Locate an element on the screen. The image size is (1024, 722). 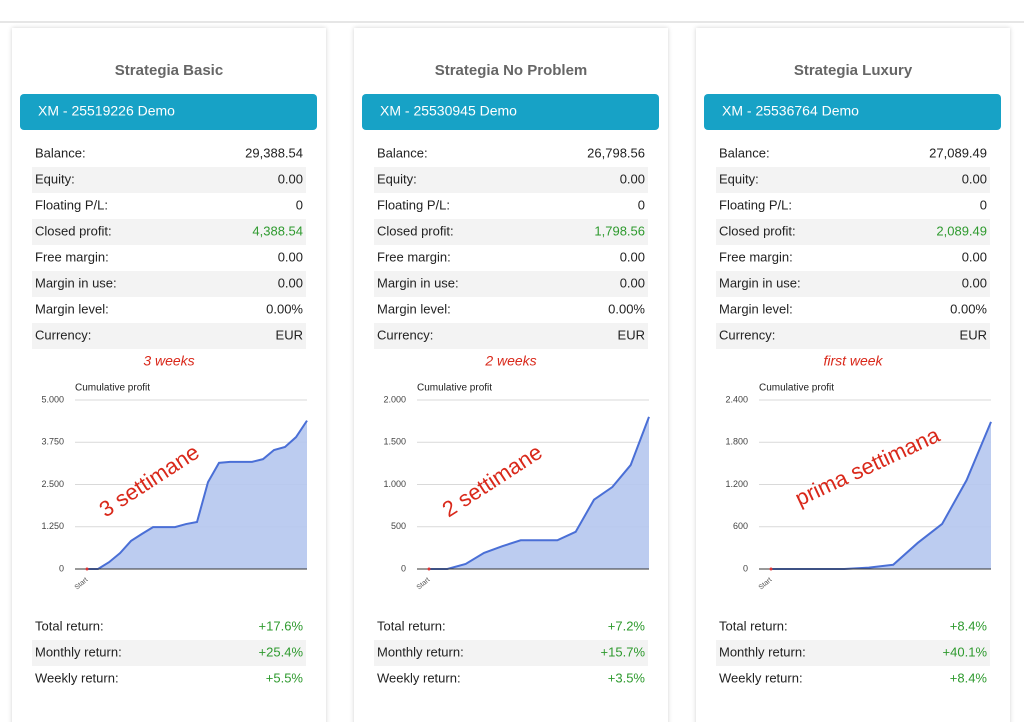
y-tick-label: 2.500 is located at coordinates (52, 484).